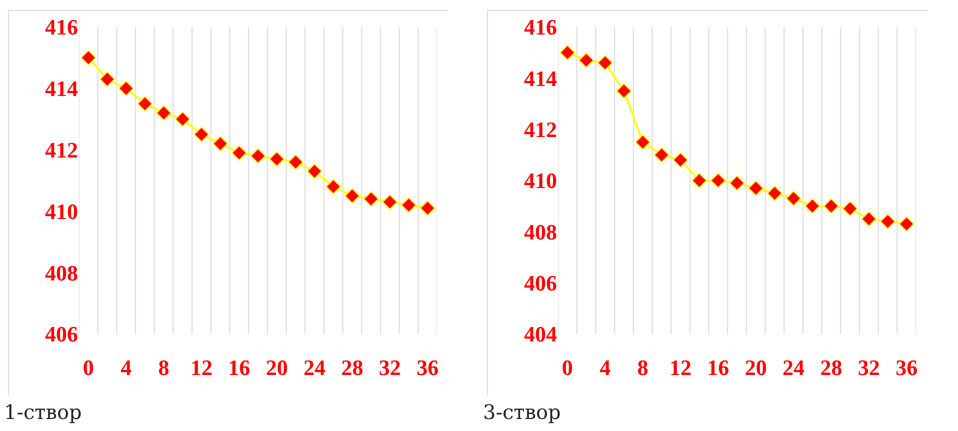  What do you see at coordinates (43, 412) in the screenshot?
I see `text: 1-створ` at bounding box center [43, 412].